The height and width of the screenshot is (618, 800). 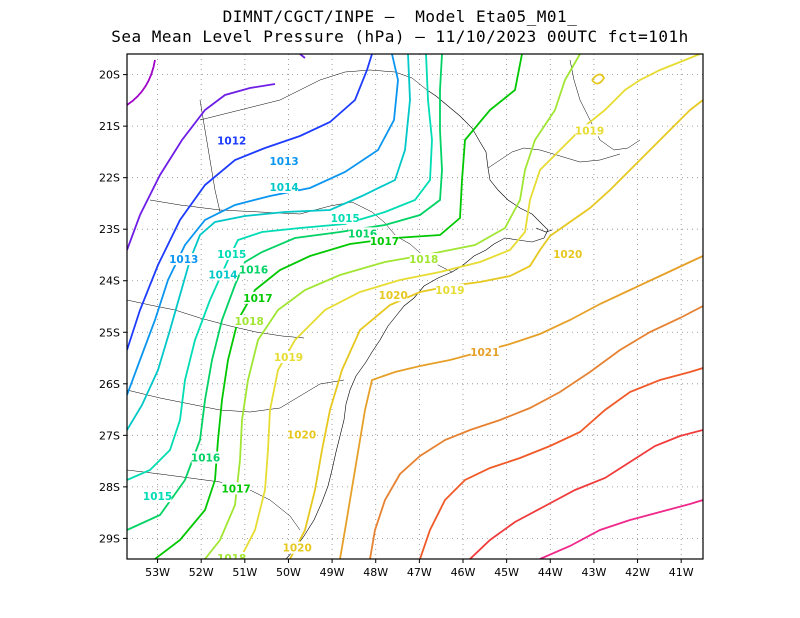 What do you see at coordinates (109, 384) in the screenshot?
I see `lat-tick-label: 26S` at bounding box center [109, 384].